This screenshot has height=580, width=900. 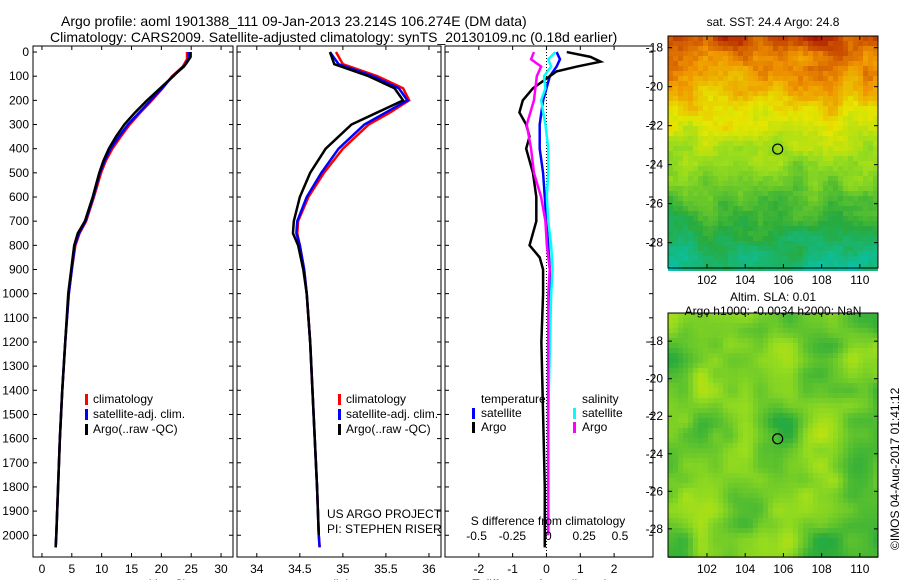 What do you see at coordinates (773, 435) in the screenshot?
I see `map-frame` at bounding box center [773, 435].